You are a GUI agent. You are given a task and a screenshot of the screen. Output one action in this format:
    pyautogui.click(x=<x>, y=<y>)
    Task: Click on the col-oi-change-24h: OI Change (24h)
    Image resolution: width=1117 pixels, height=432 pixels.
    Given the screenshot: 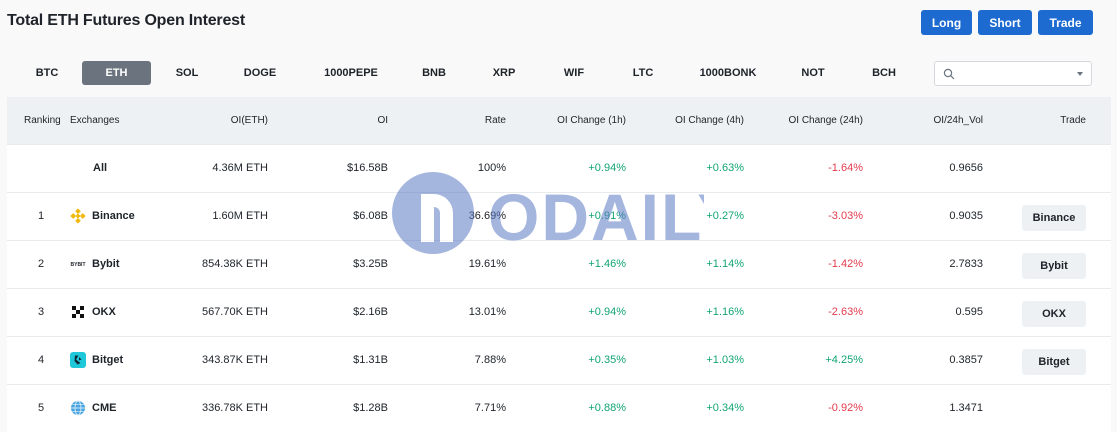 What is the action you would take?
    pyautogui.click(x=826, y=120)
    